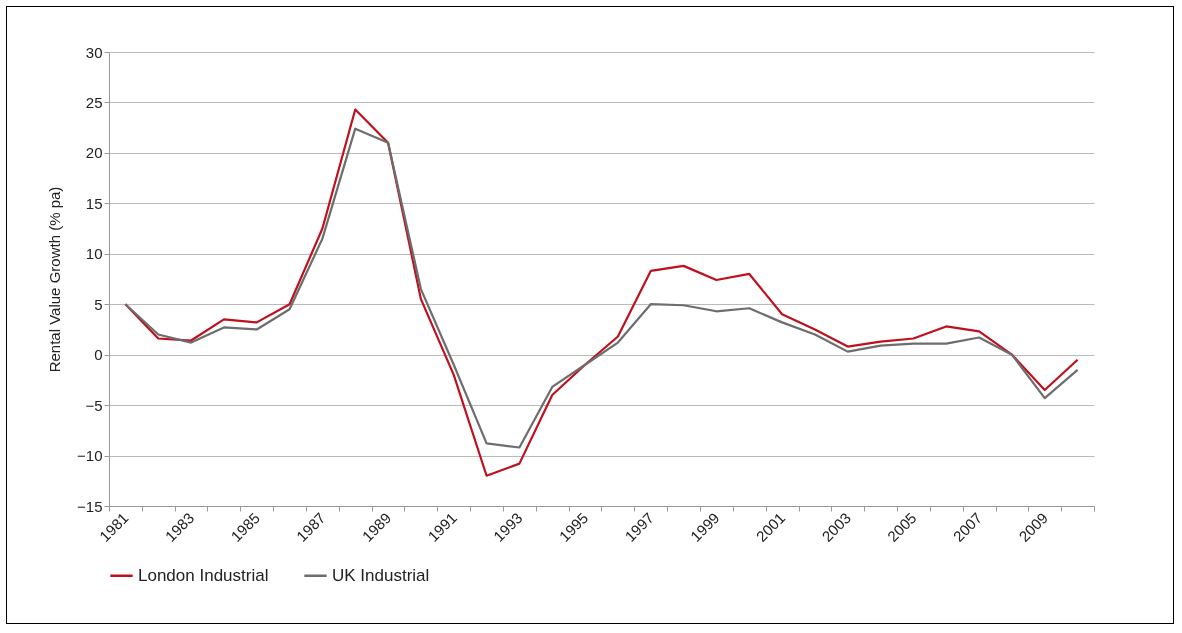  What do you see at coordinates (203, 575) in the screenshot?
I see `legend-label: London Industrial` at bounding box center [203, 575].